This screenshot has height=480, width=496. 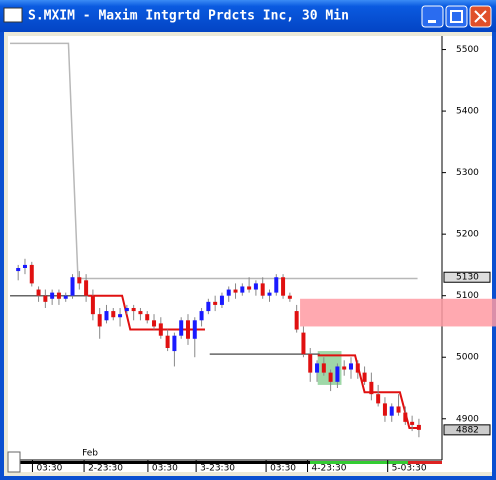 I want to click on x-tick-label: 4-23:30, so click(x=329, y=469).